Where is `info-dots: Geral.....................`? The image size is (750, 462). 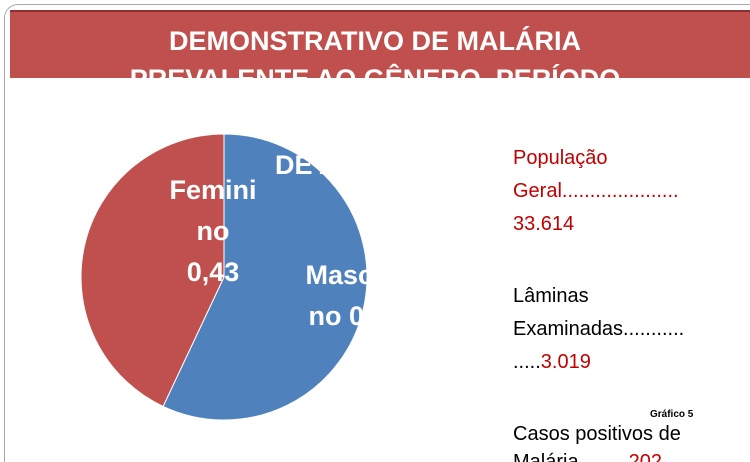
info-dots: Geral..................... is located at coordinates (596, 191).